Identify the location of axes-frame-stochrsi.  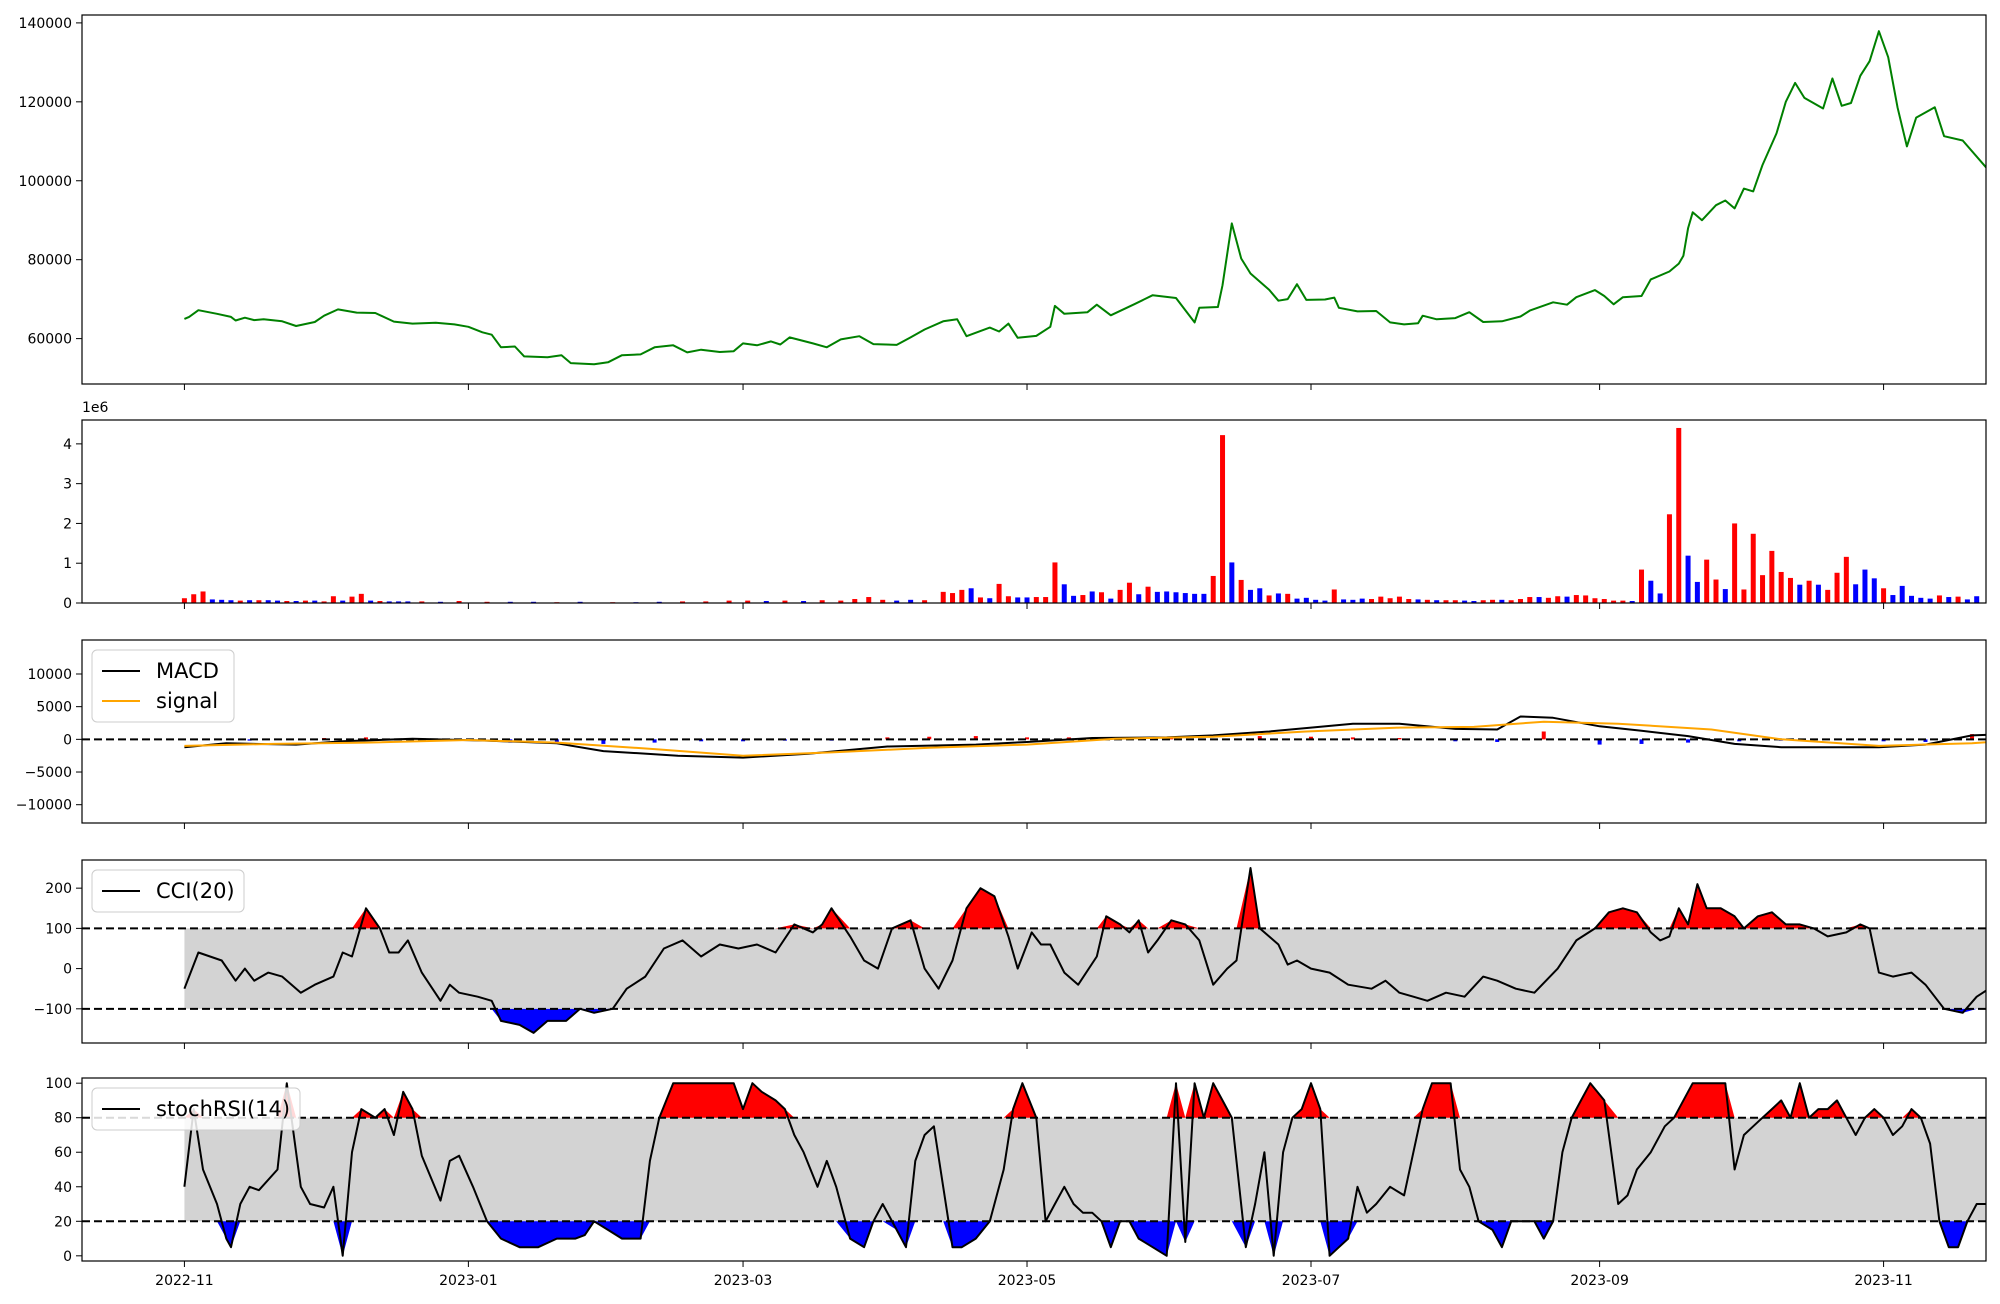
(1034, 1169).